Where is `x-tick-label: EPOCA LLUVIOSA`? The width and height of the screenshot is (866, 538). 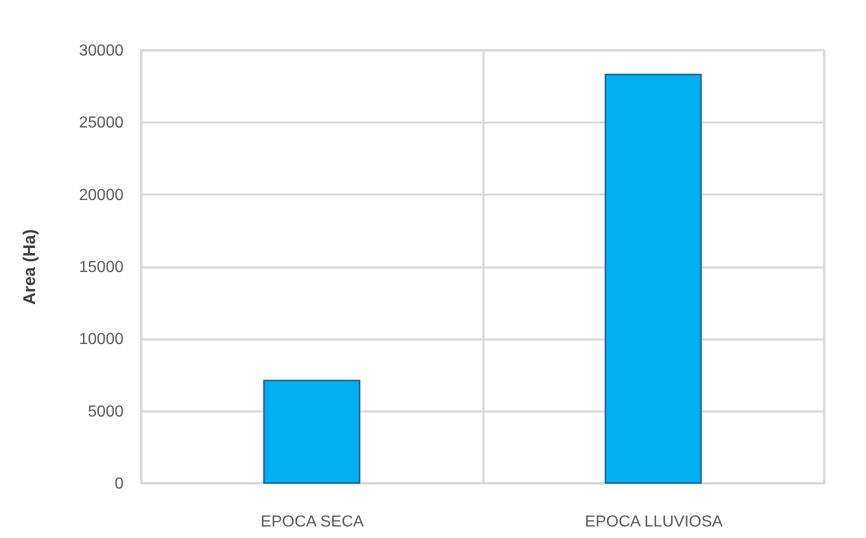
x-tick-label: EPOCA LLUVIOSA is located at coordinates (653, 522).